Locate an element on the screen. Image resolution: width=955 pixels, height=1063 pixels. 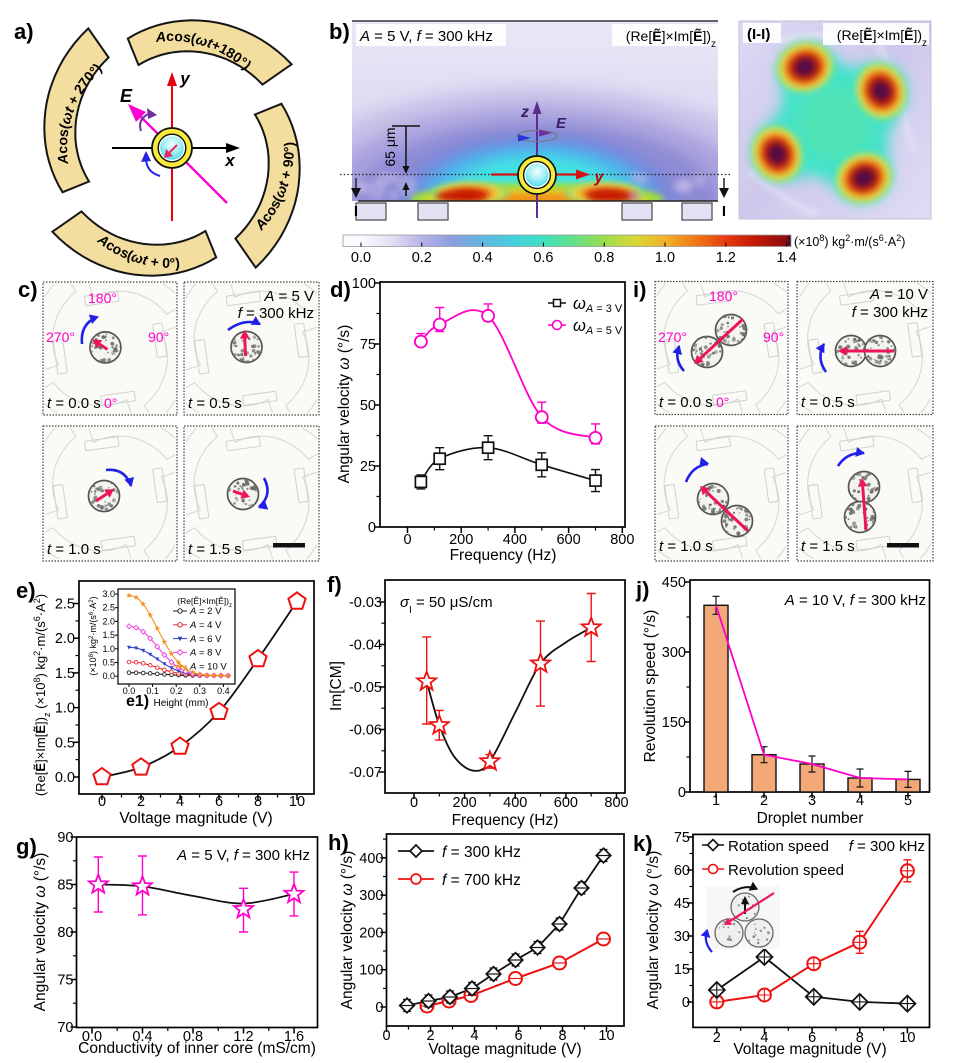
svg-text: 25 is located at coordinates (368, 467).